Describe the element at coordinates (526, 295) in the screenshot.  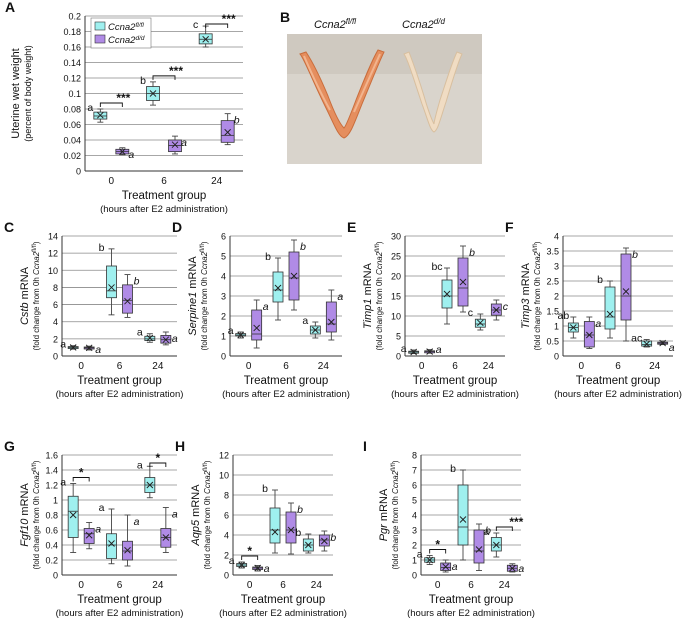
I see `y-axis-title: Timp3 mRNA` at that location.